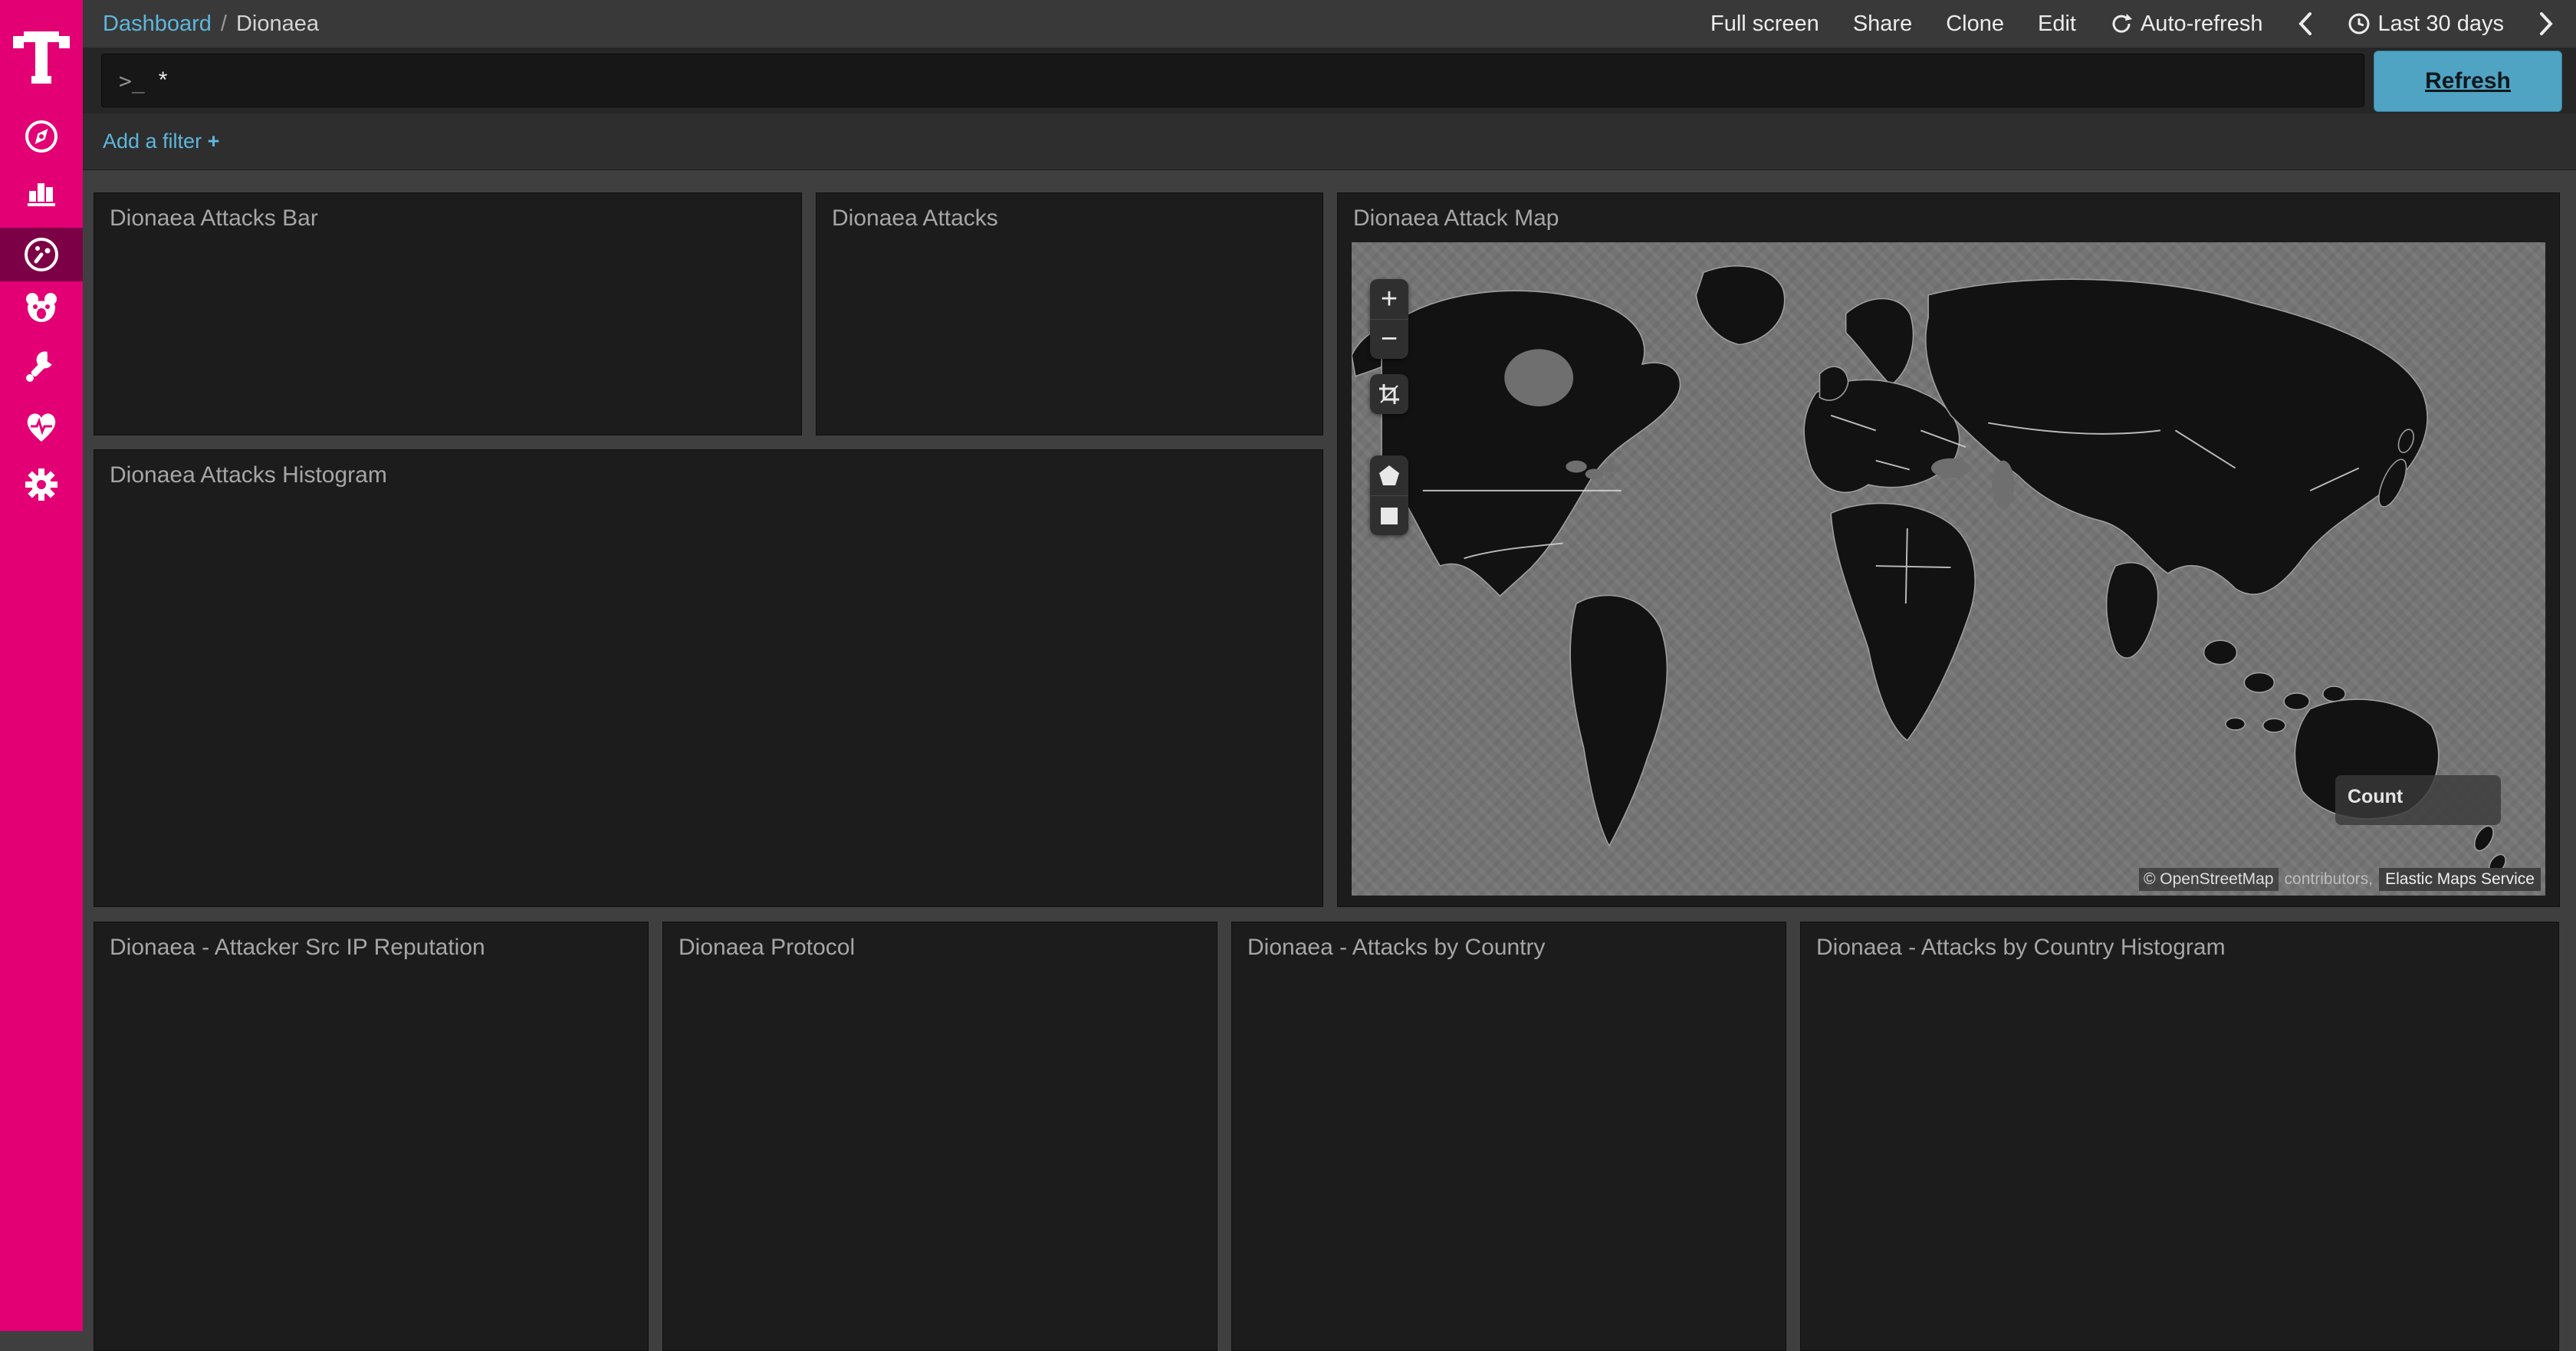 The image size is (2576, 1351). I want to click on osm-attribution: © OpenStreetMap, so click(2209, 879).